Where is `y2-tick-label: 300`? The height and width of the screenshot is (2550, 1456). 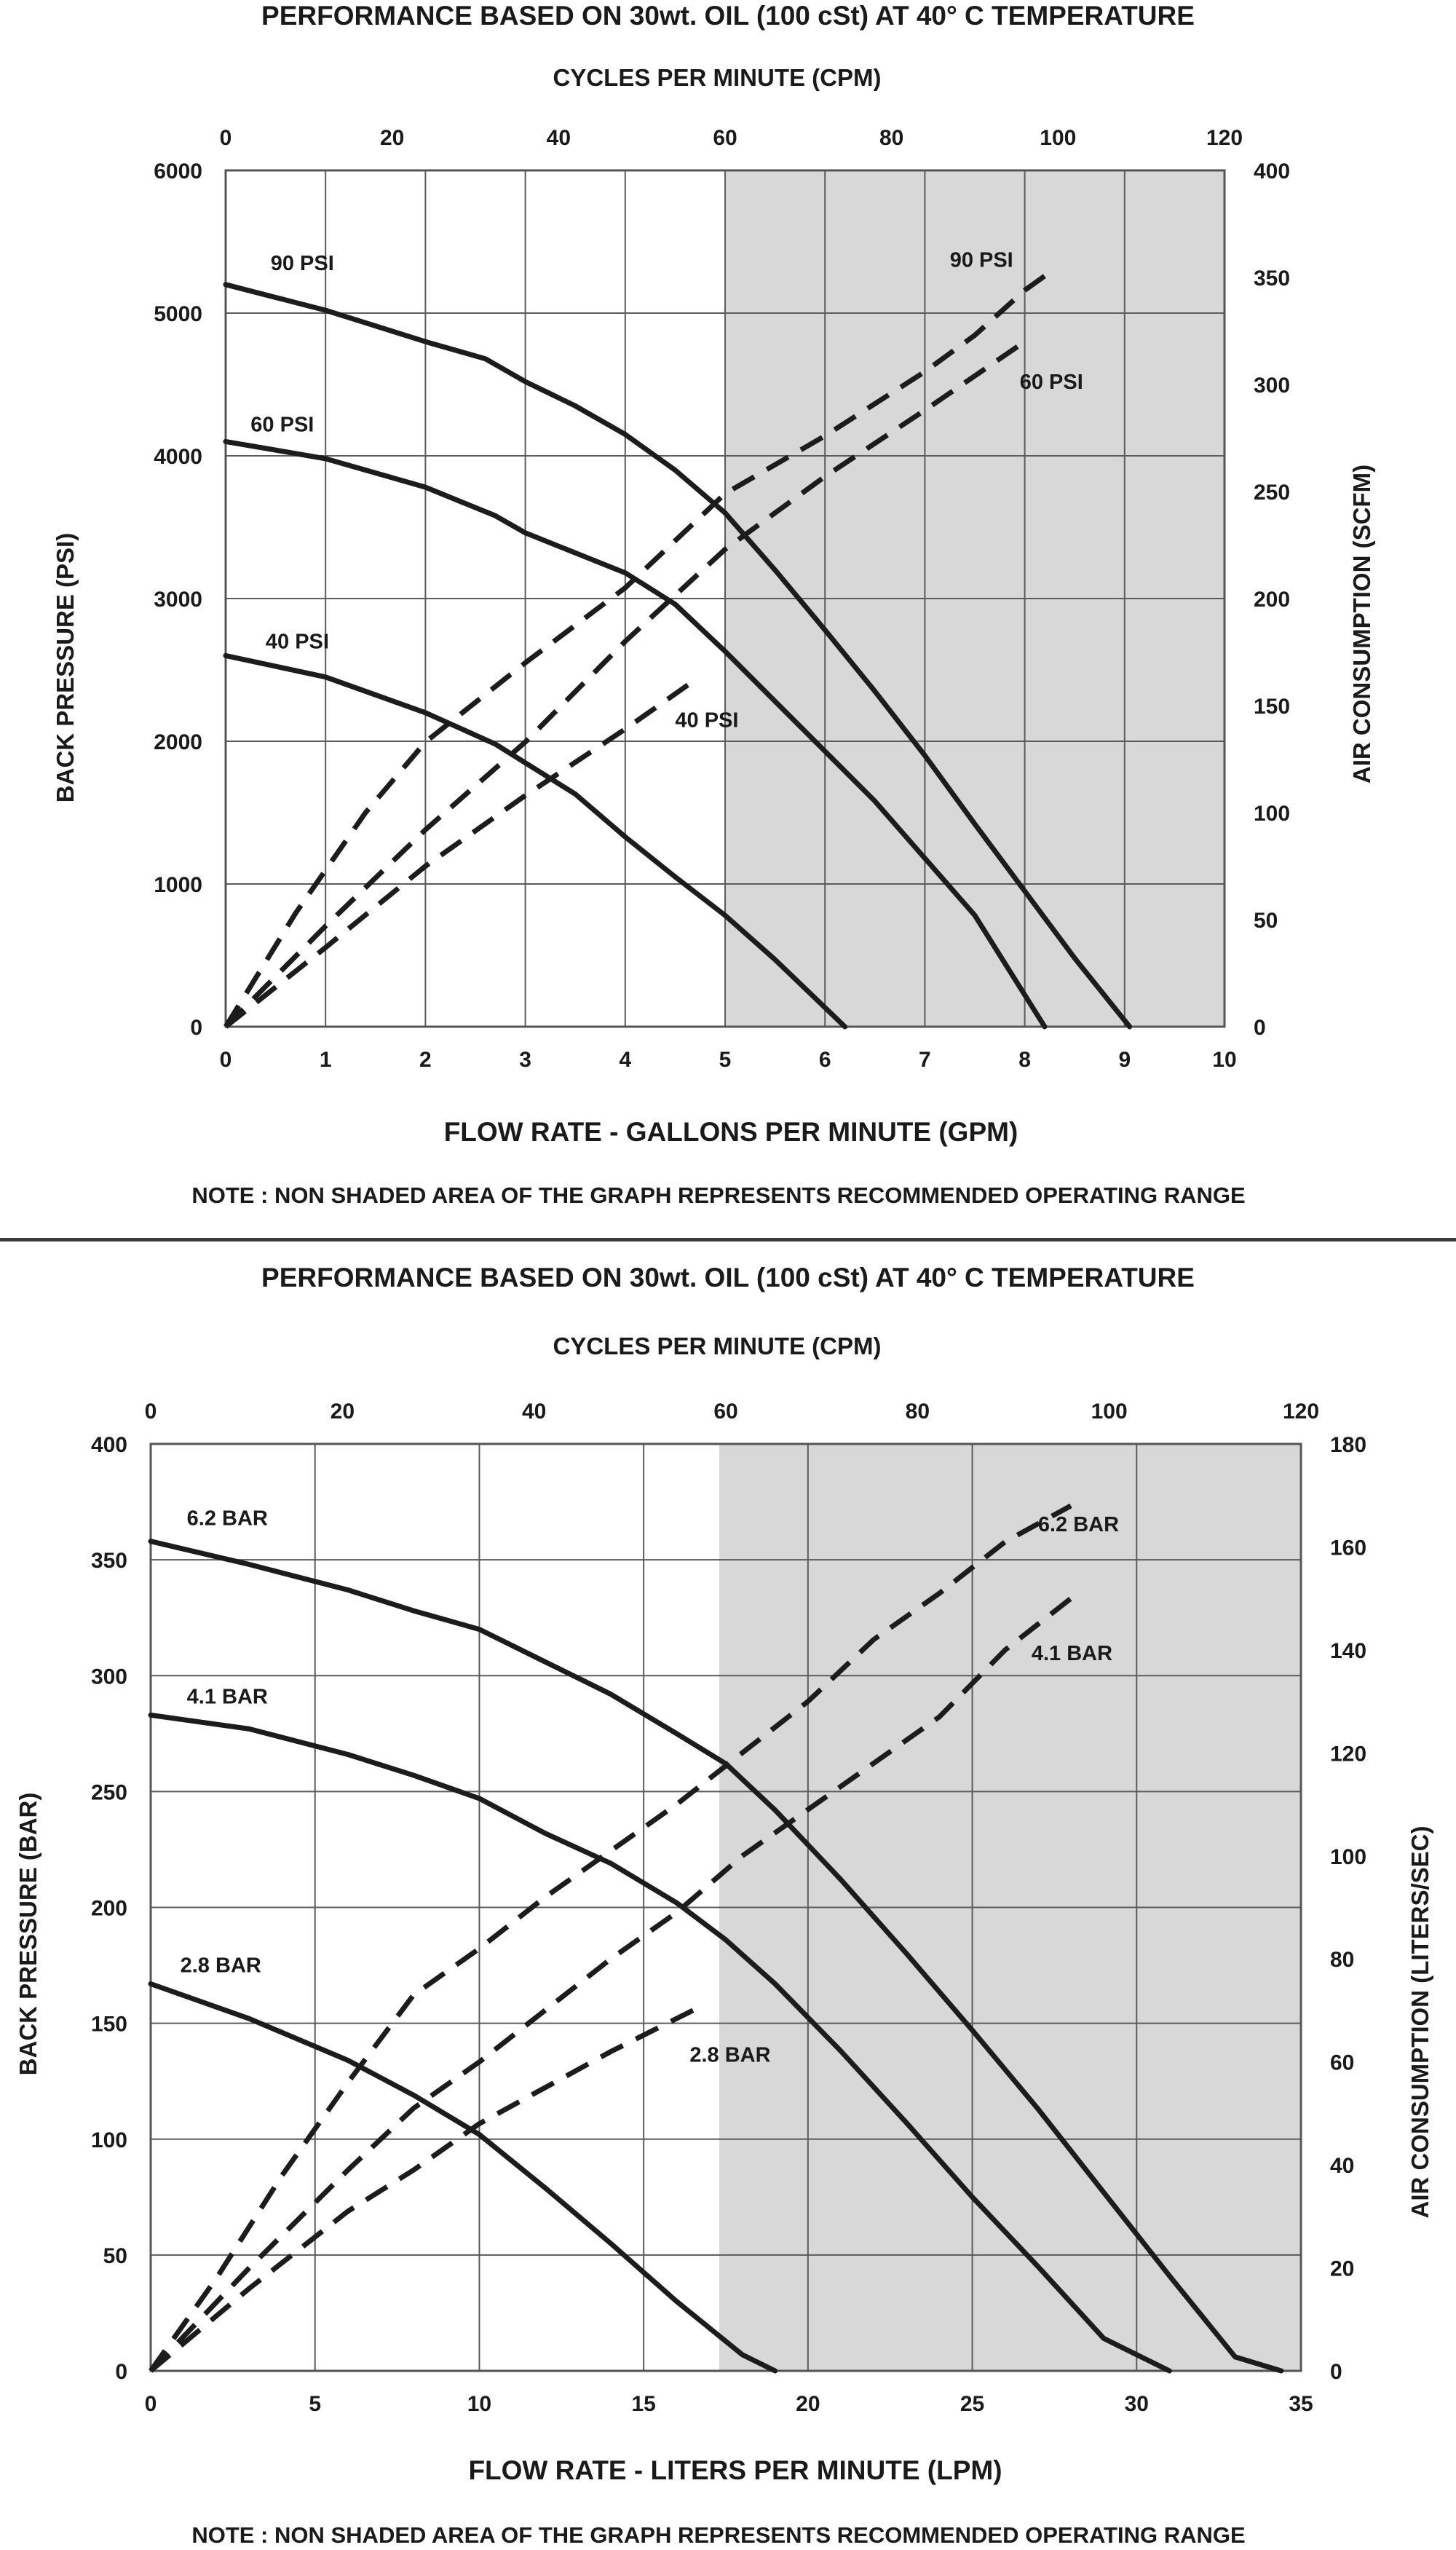
y2-tick-label: 300 is located at coordinates (1272, 386).